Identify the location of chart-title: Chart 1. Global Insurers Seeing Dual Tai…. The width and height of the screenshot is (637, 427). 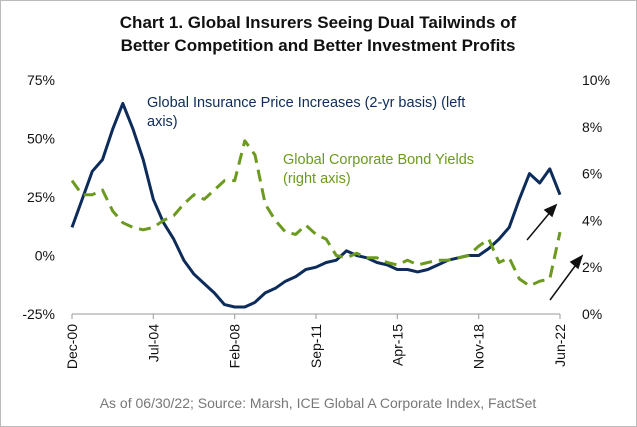
(318, 22).